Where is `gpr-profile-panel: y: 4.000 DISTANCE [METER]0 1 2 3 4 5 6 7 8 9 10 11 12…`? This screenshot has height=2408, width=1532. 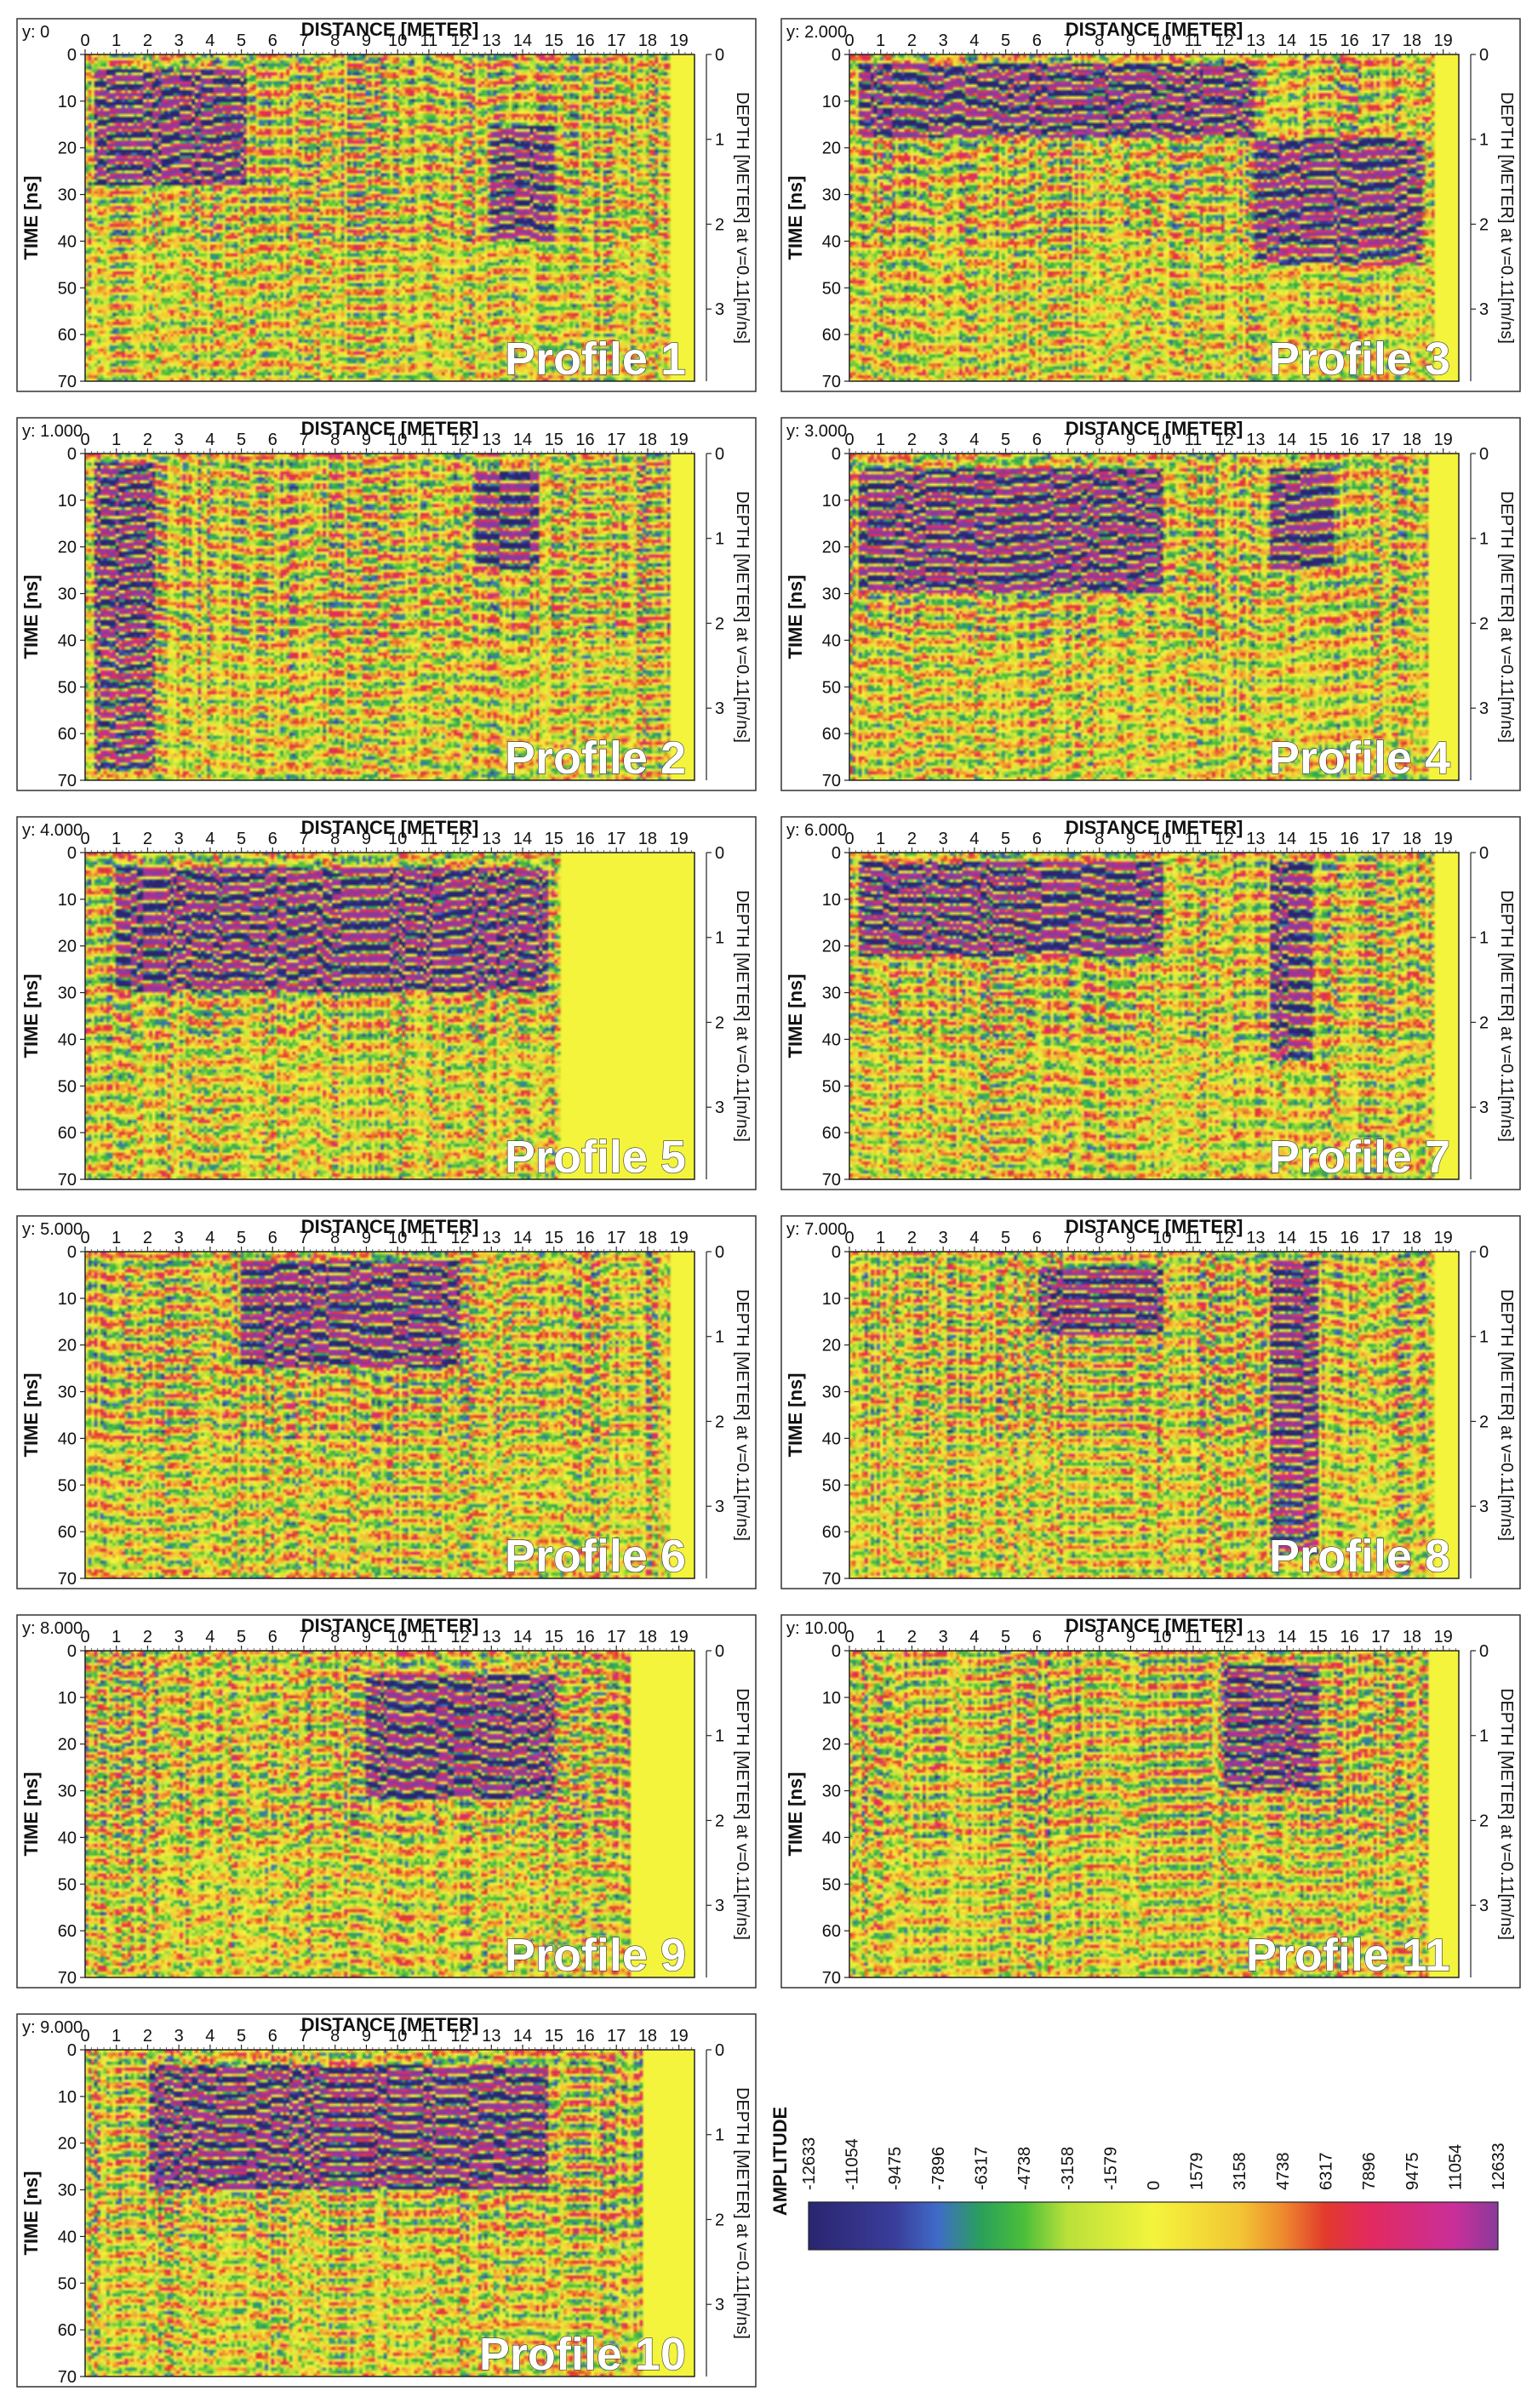 gpr-profile-panel: y: 4.000 DISTANCE [METER]0 1 2 3 4 5 6 7 8 9 10 11 12… is located at coordinates (387, 1003).